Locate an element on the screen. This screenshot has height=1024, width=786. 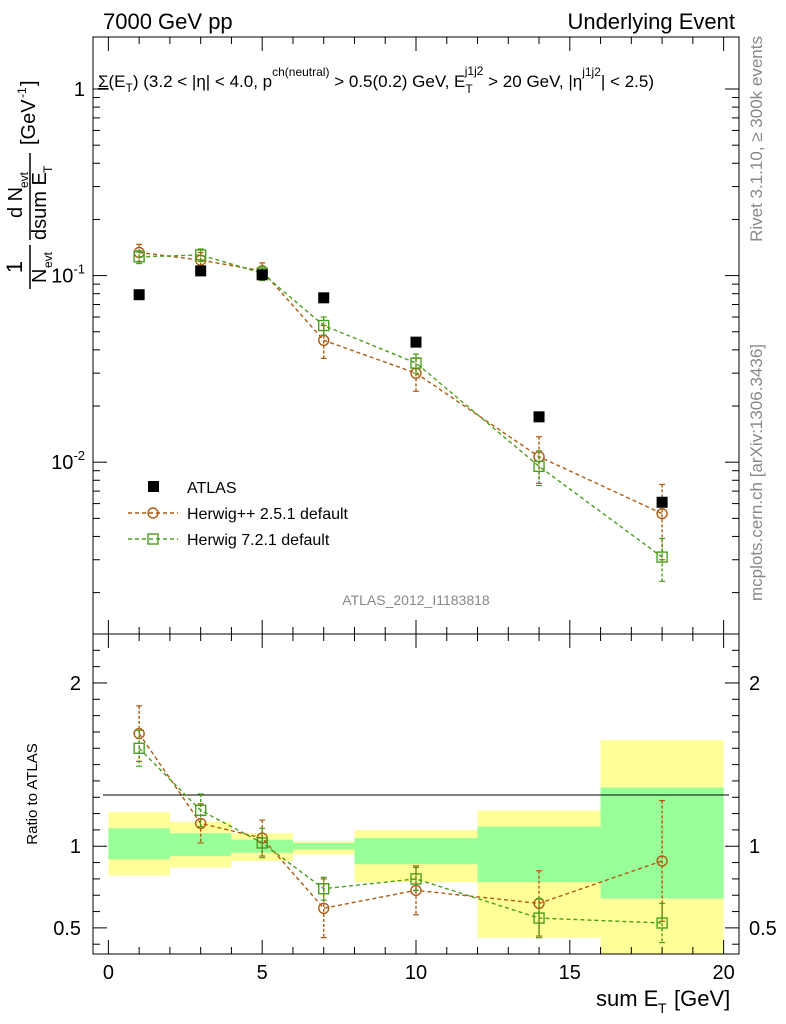
legend-label-atlas: ATLAS is located at coordinates (212, 488).